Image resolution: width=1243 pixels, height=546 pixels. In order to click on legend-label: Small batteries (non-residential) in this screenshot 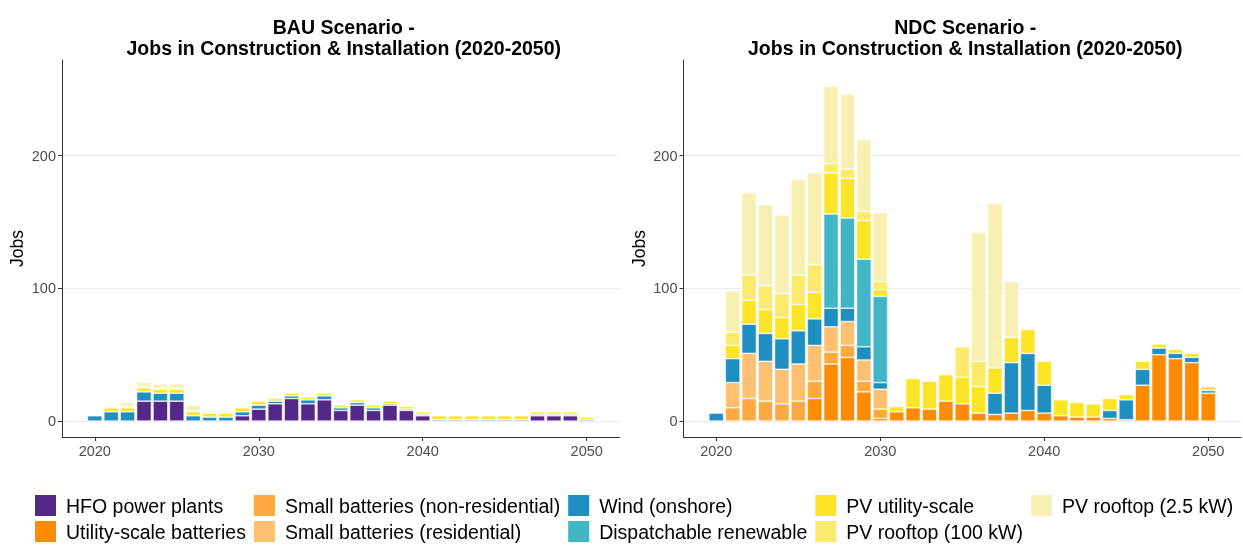, I will do `click(422, 505)`.